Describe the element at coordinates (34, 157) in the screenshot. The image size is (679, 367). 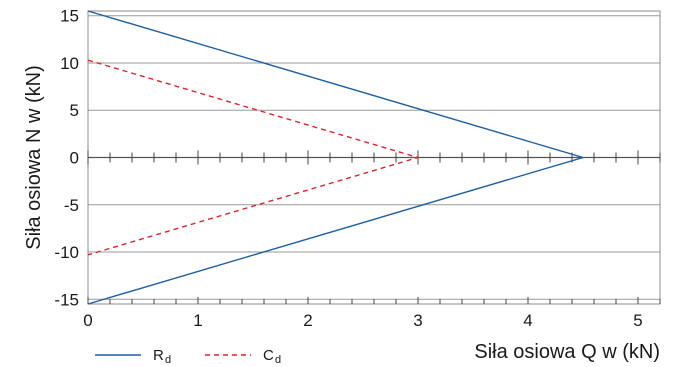
I see `y-axis-title: Siła osiowa N w (kN)` at that location.